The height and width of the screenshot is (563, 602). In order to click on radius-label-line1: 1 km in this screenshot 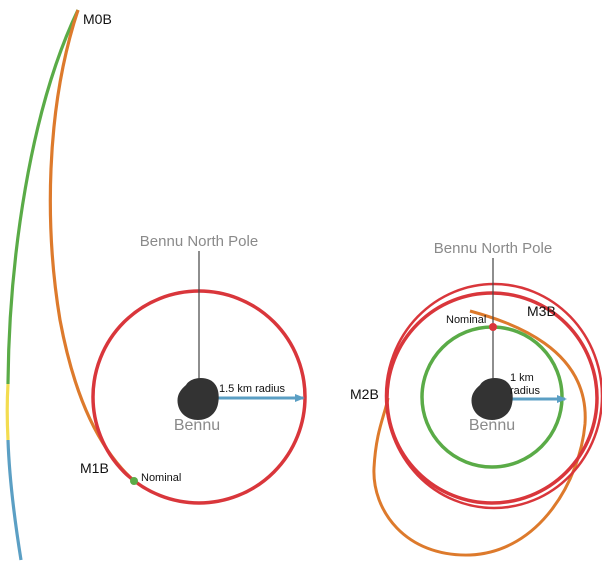, I will do `click(522, 378)`.